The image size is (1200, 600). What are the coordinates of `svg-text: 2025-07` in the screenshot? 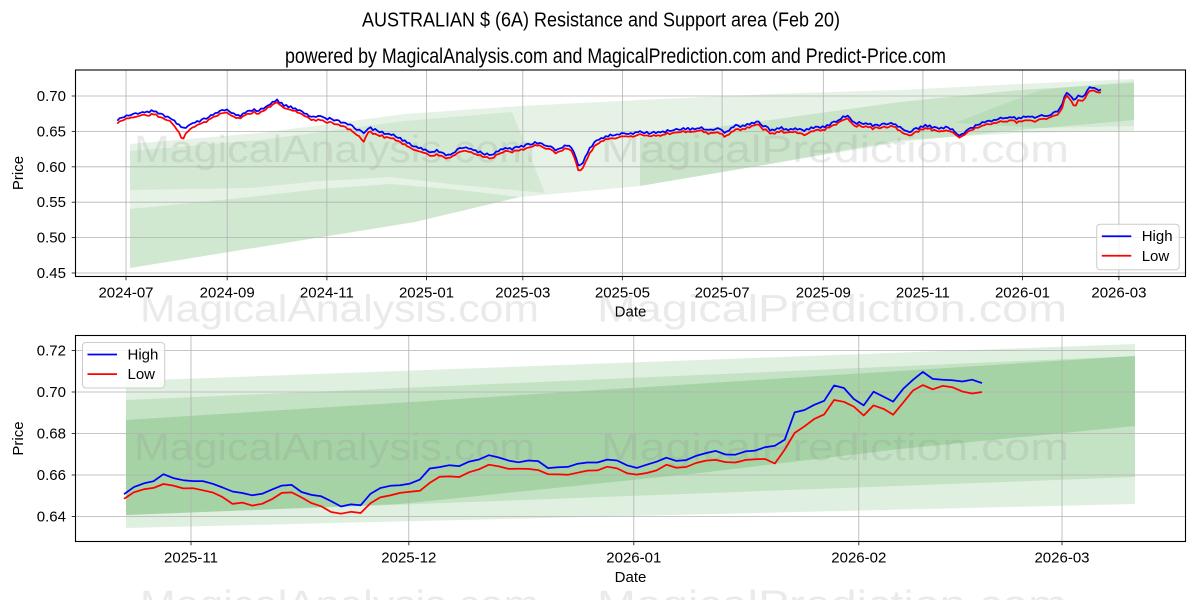 It's located at (722, 293).